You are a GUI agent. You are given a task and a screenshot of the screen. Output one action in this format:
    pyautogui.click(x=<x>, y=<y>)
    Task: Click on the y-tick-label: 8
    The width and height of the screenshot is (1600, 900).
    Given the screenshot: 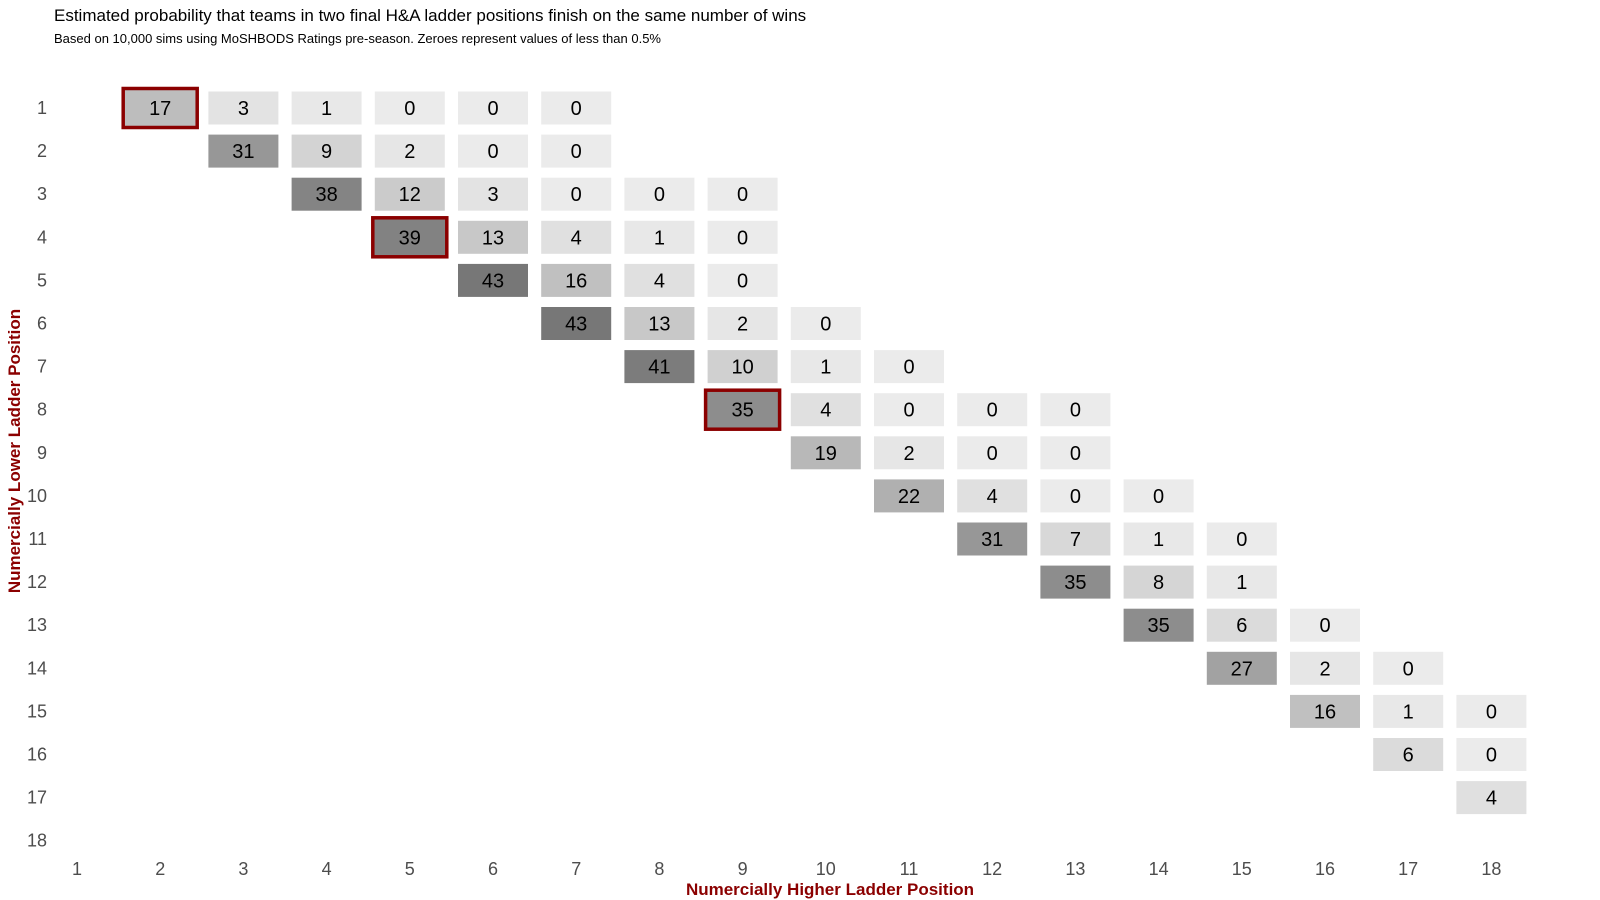 What is the action you would take?
    pyautogui.click(x=42, y=410)
    